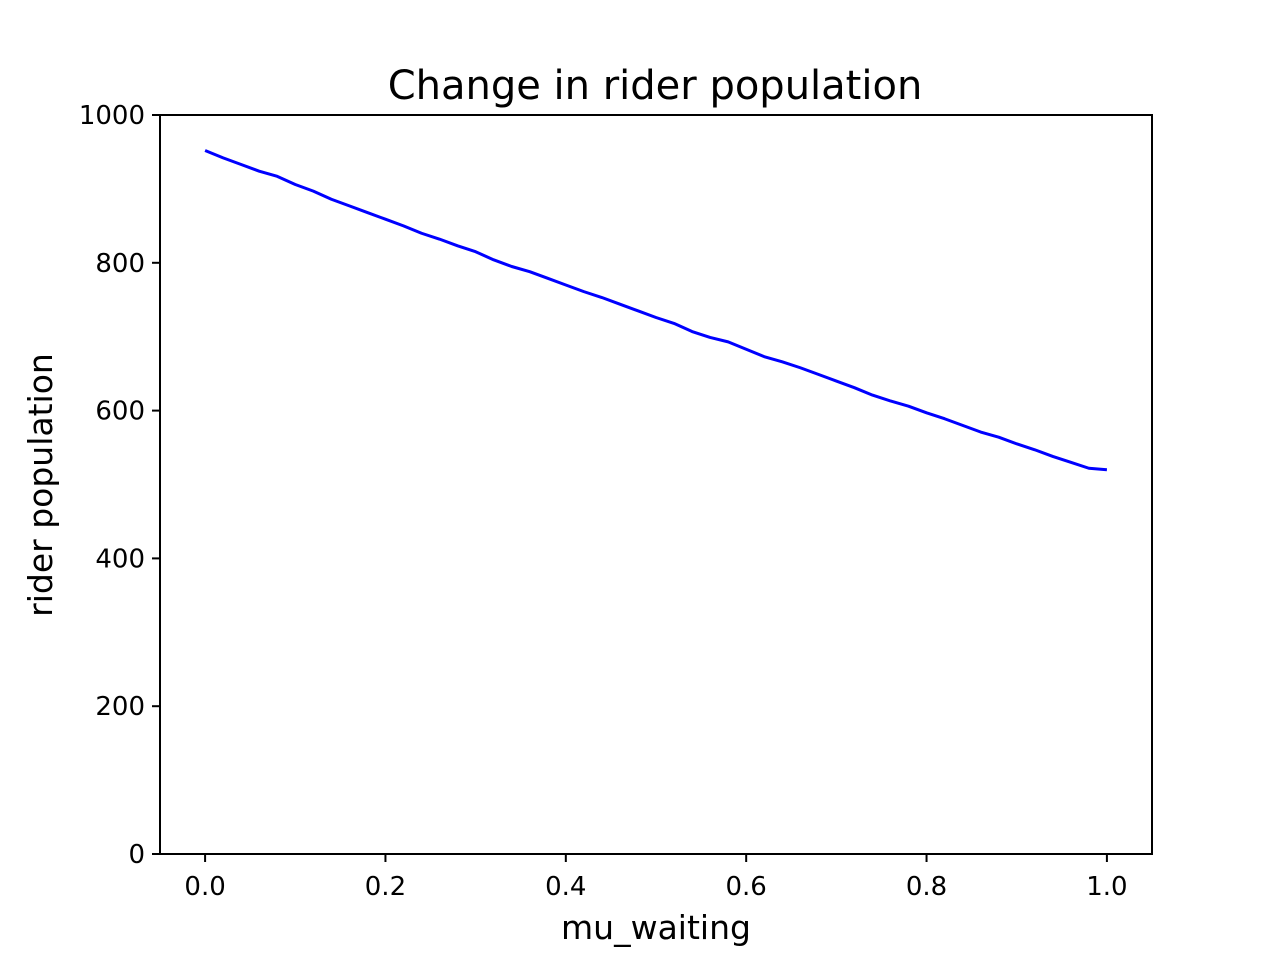  What do you see at coordinates (1106, 887) in the screenshot?
I see `x-tick-label: 1.0` at bounding box center [1106, 887].